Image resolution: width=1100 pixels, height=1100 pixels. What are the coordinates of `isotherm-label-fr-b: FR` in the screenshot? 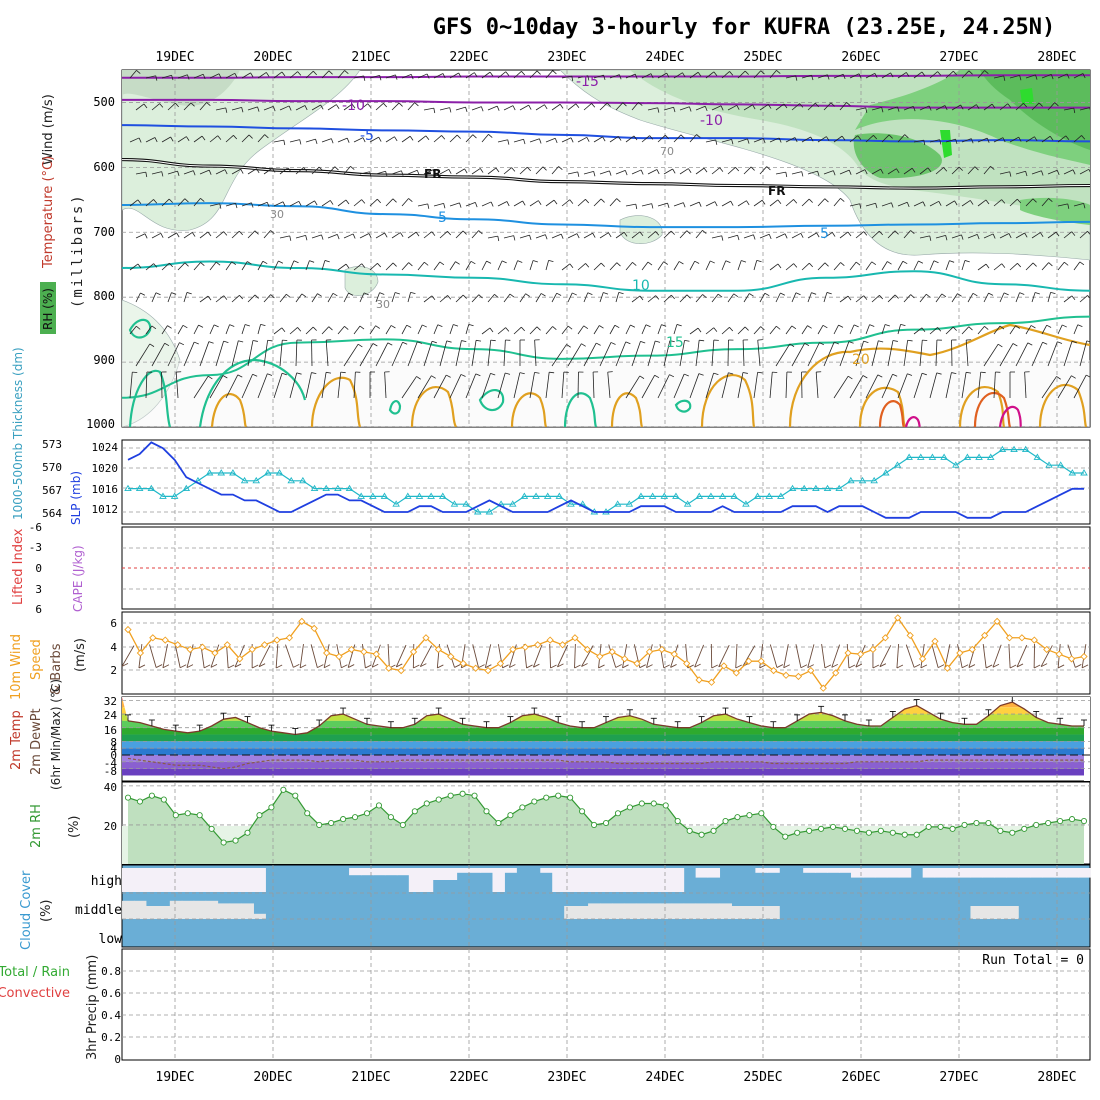 It's located at (776, 191).